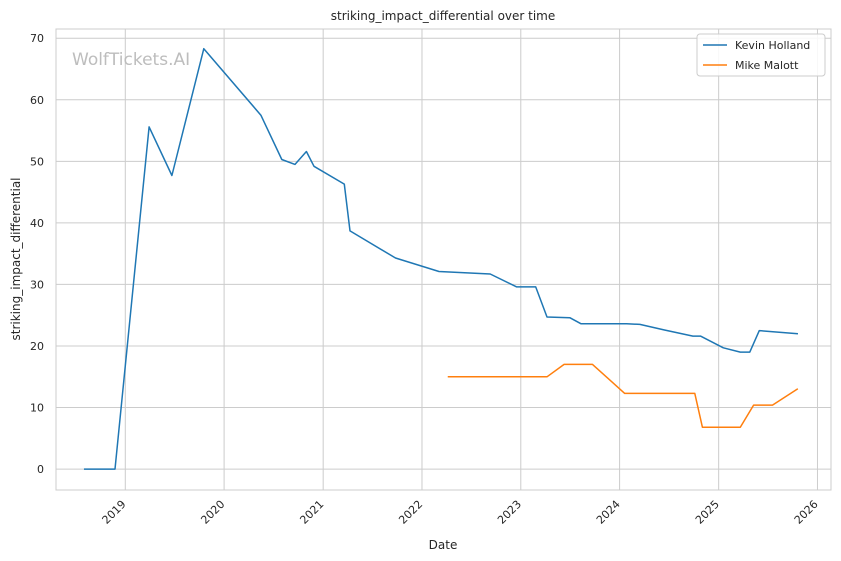 Image resolution: width=841 pixels, height=561 pixels. Describe the element at coordinates (767, 65) in the screenshot. I see `legend-label-mike-malott: Mike Malott` at that location.